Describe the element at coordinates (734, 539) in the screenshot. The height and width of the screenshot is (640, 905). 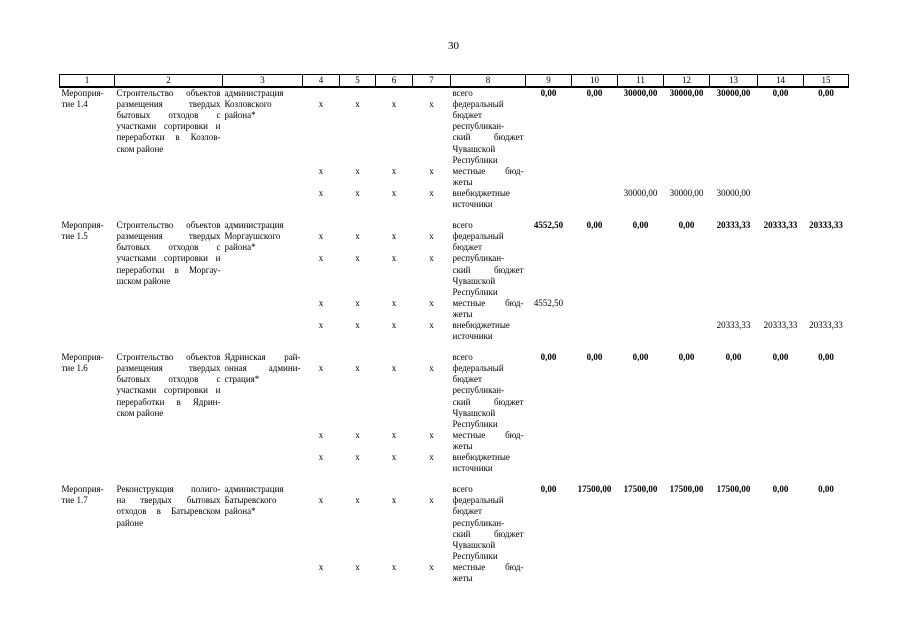
I see `amount-column-13: 17500,00` at that location.